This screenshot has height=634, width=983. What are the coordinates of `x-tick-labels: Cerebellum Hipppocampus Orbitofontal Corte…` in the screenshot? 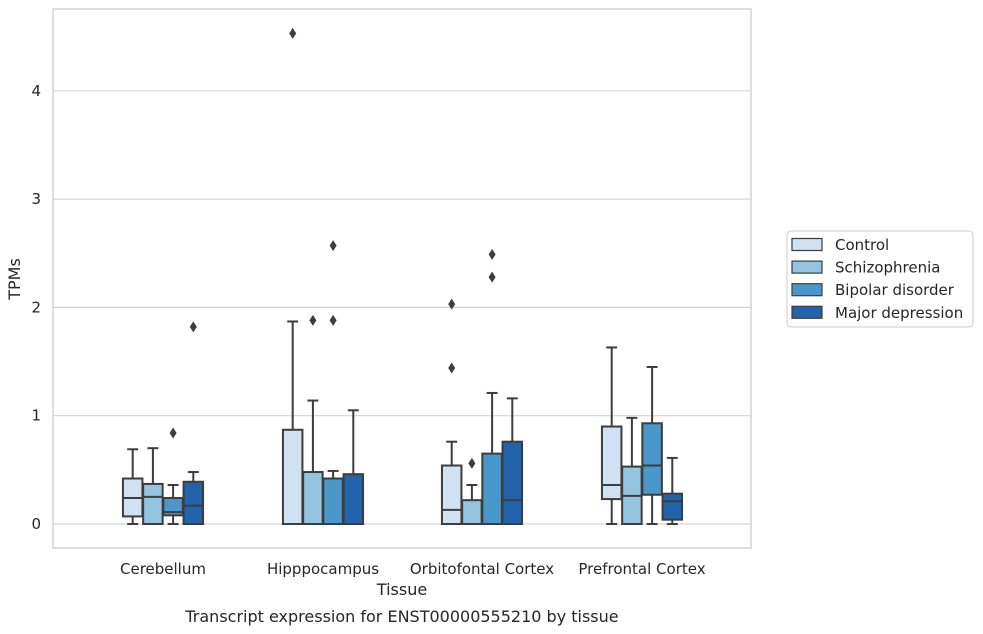 It's located at (413, 569).